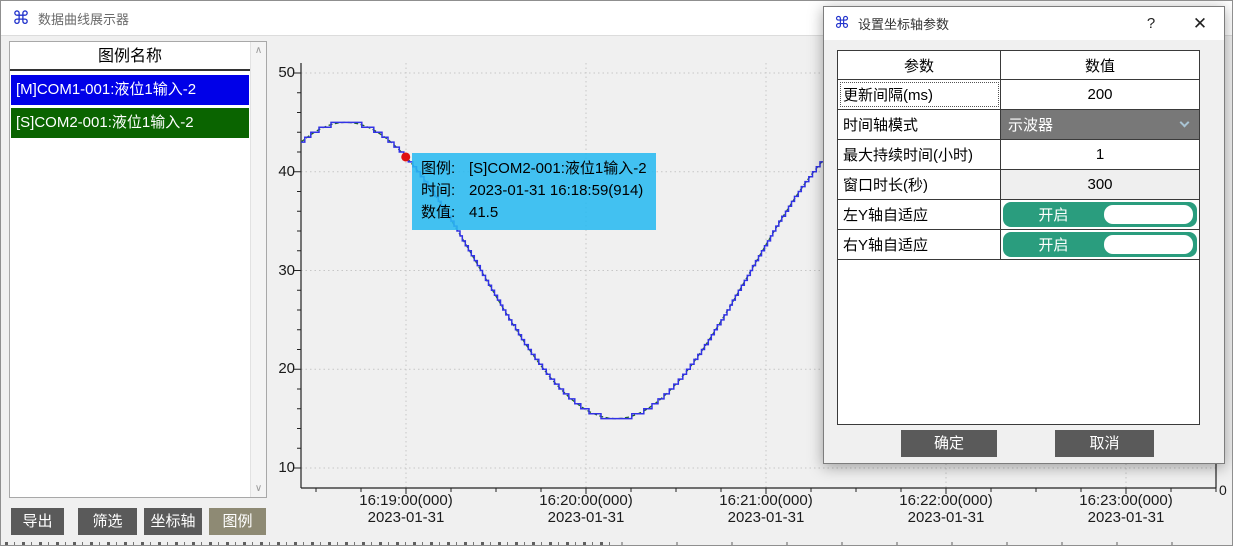 Image resolution: width=1233 pixels, height=546 pixels. What do you see at coordinates (766, 509) in the screenshot?
I see `x-axis-tick-label: 16:21:00(000) 2023-01-31` at bounding box center [766, 509].